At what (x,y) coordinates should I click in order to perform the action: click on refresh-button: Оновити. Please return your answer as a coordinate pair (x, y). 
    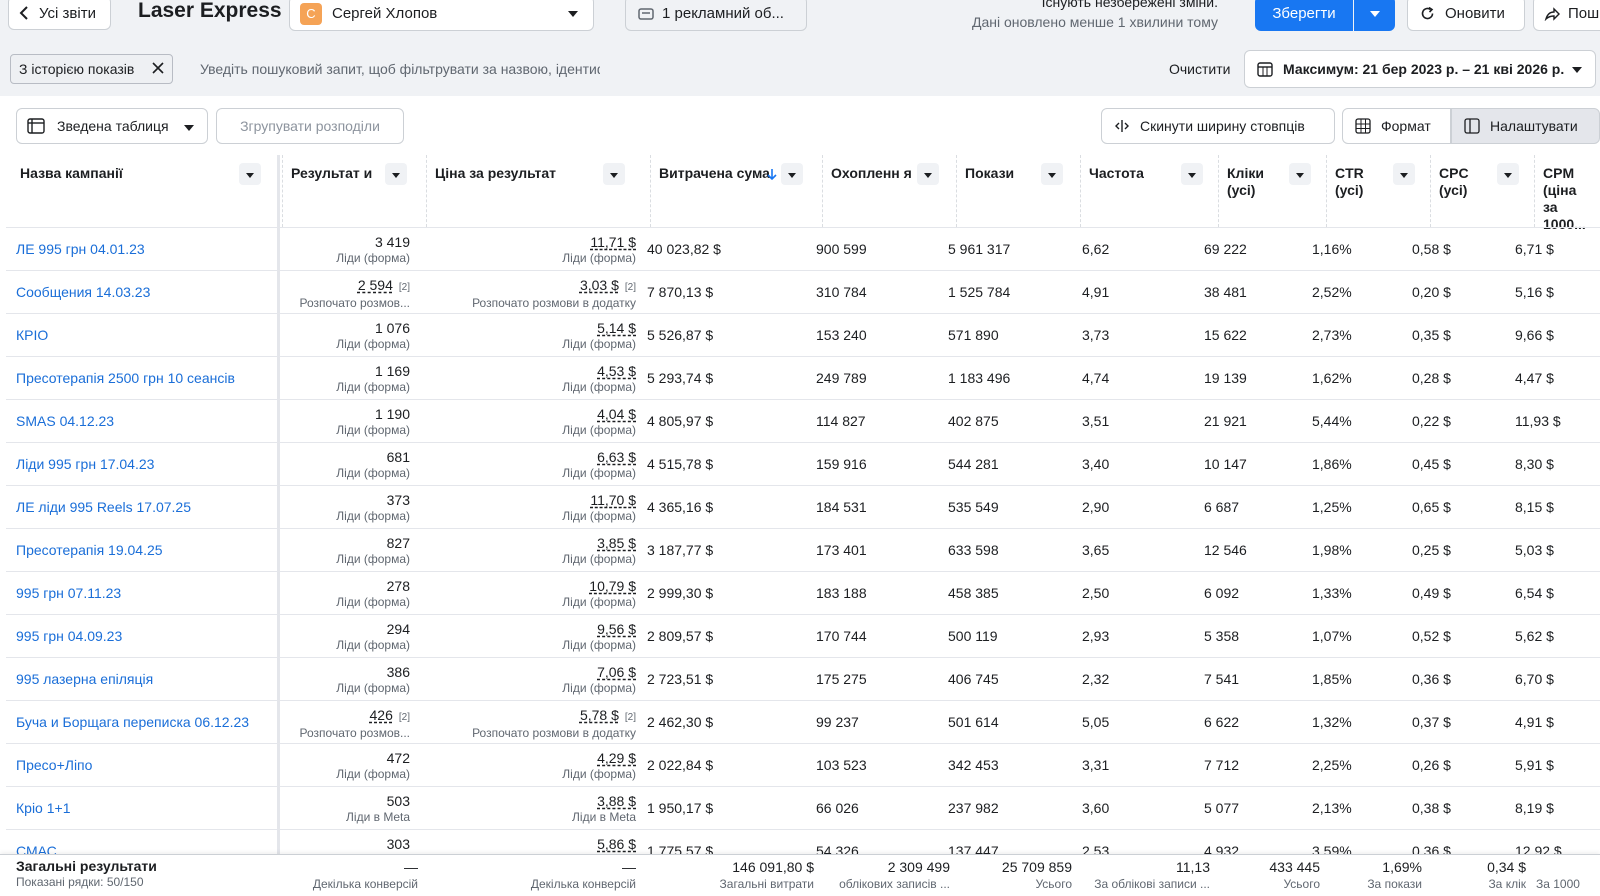
    Looking at the image, I should click on (1466, 15).